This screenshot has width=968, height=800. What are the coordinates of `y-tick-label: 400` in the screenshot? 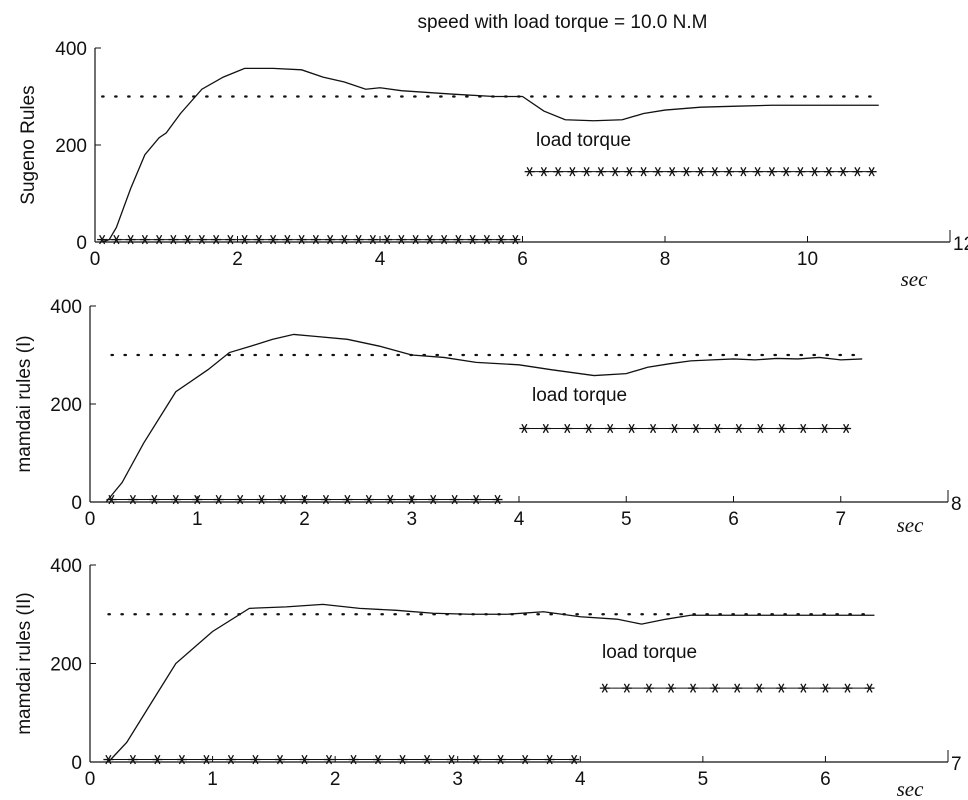 It's located at (66, 566).